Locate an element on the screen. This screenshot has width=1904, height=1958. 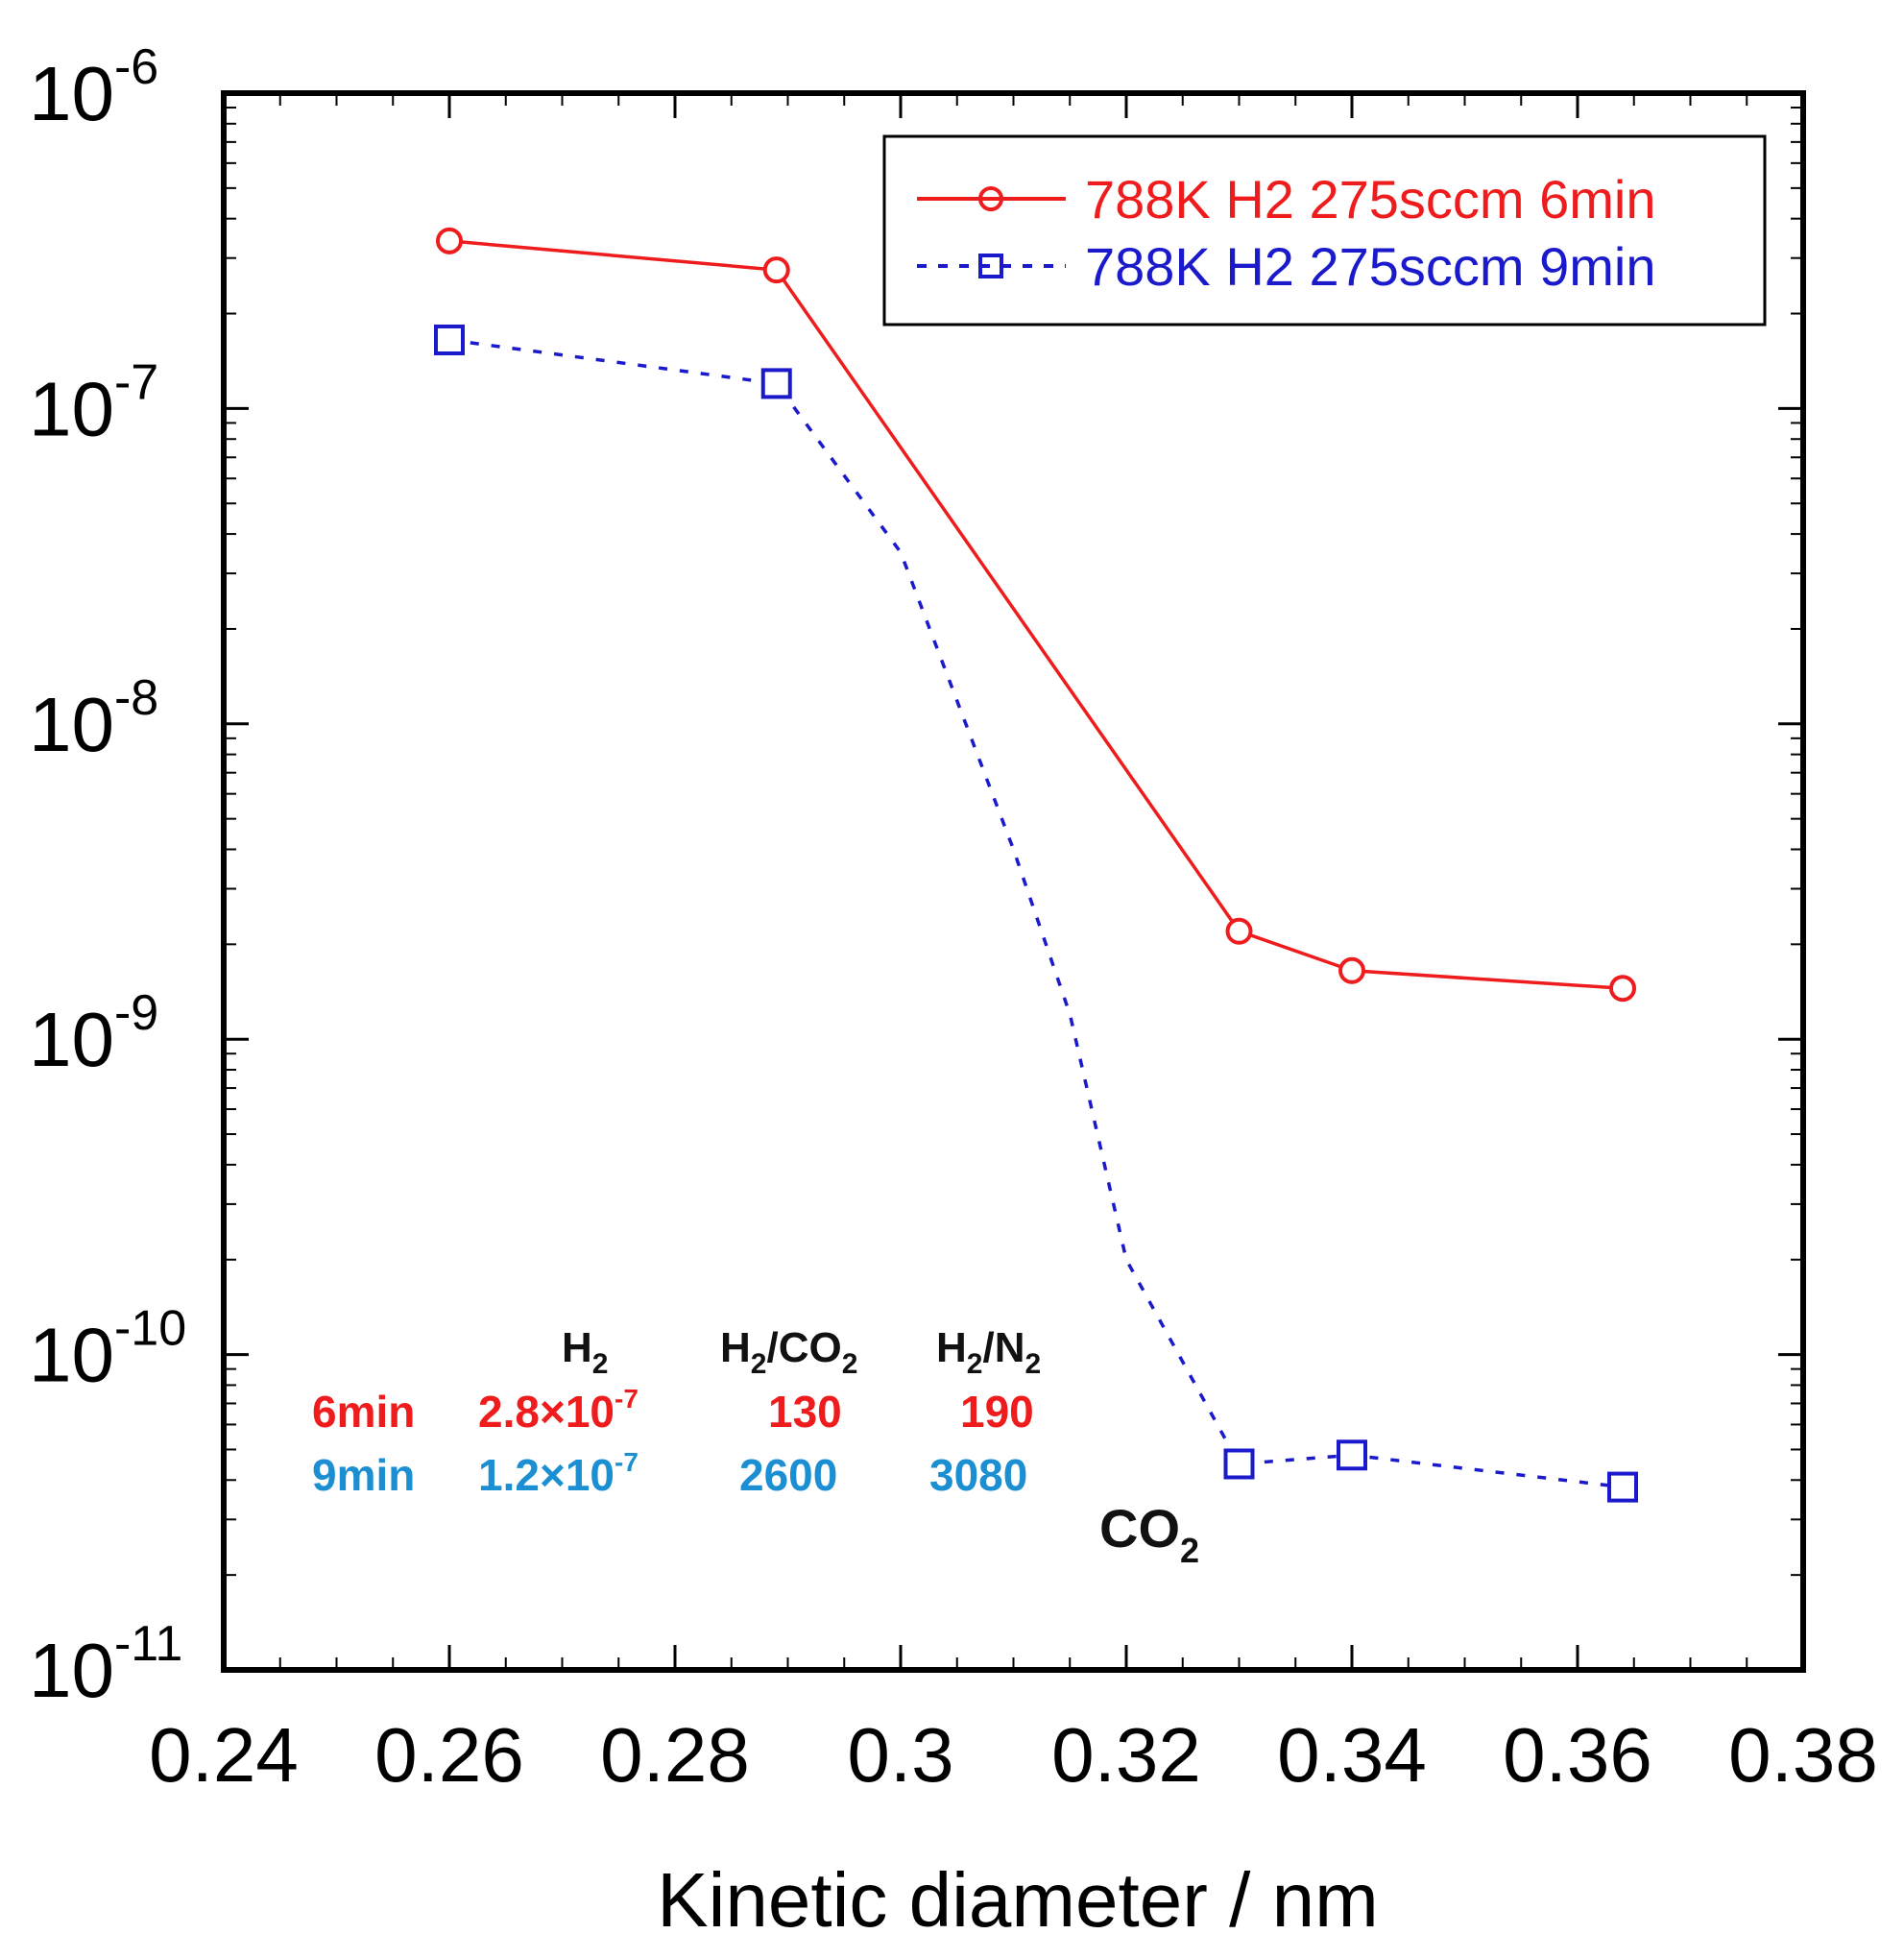
row-9min-base: 10 is located at coordinates (590, 1475).